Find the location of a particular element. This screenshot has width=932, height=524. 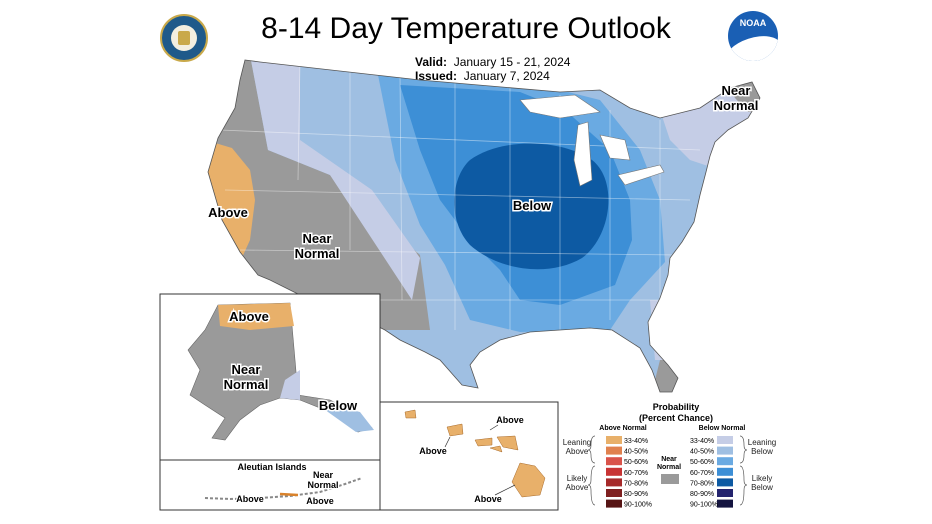

issued-value: January 7, 2024 is located at coordinates (506, 76).